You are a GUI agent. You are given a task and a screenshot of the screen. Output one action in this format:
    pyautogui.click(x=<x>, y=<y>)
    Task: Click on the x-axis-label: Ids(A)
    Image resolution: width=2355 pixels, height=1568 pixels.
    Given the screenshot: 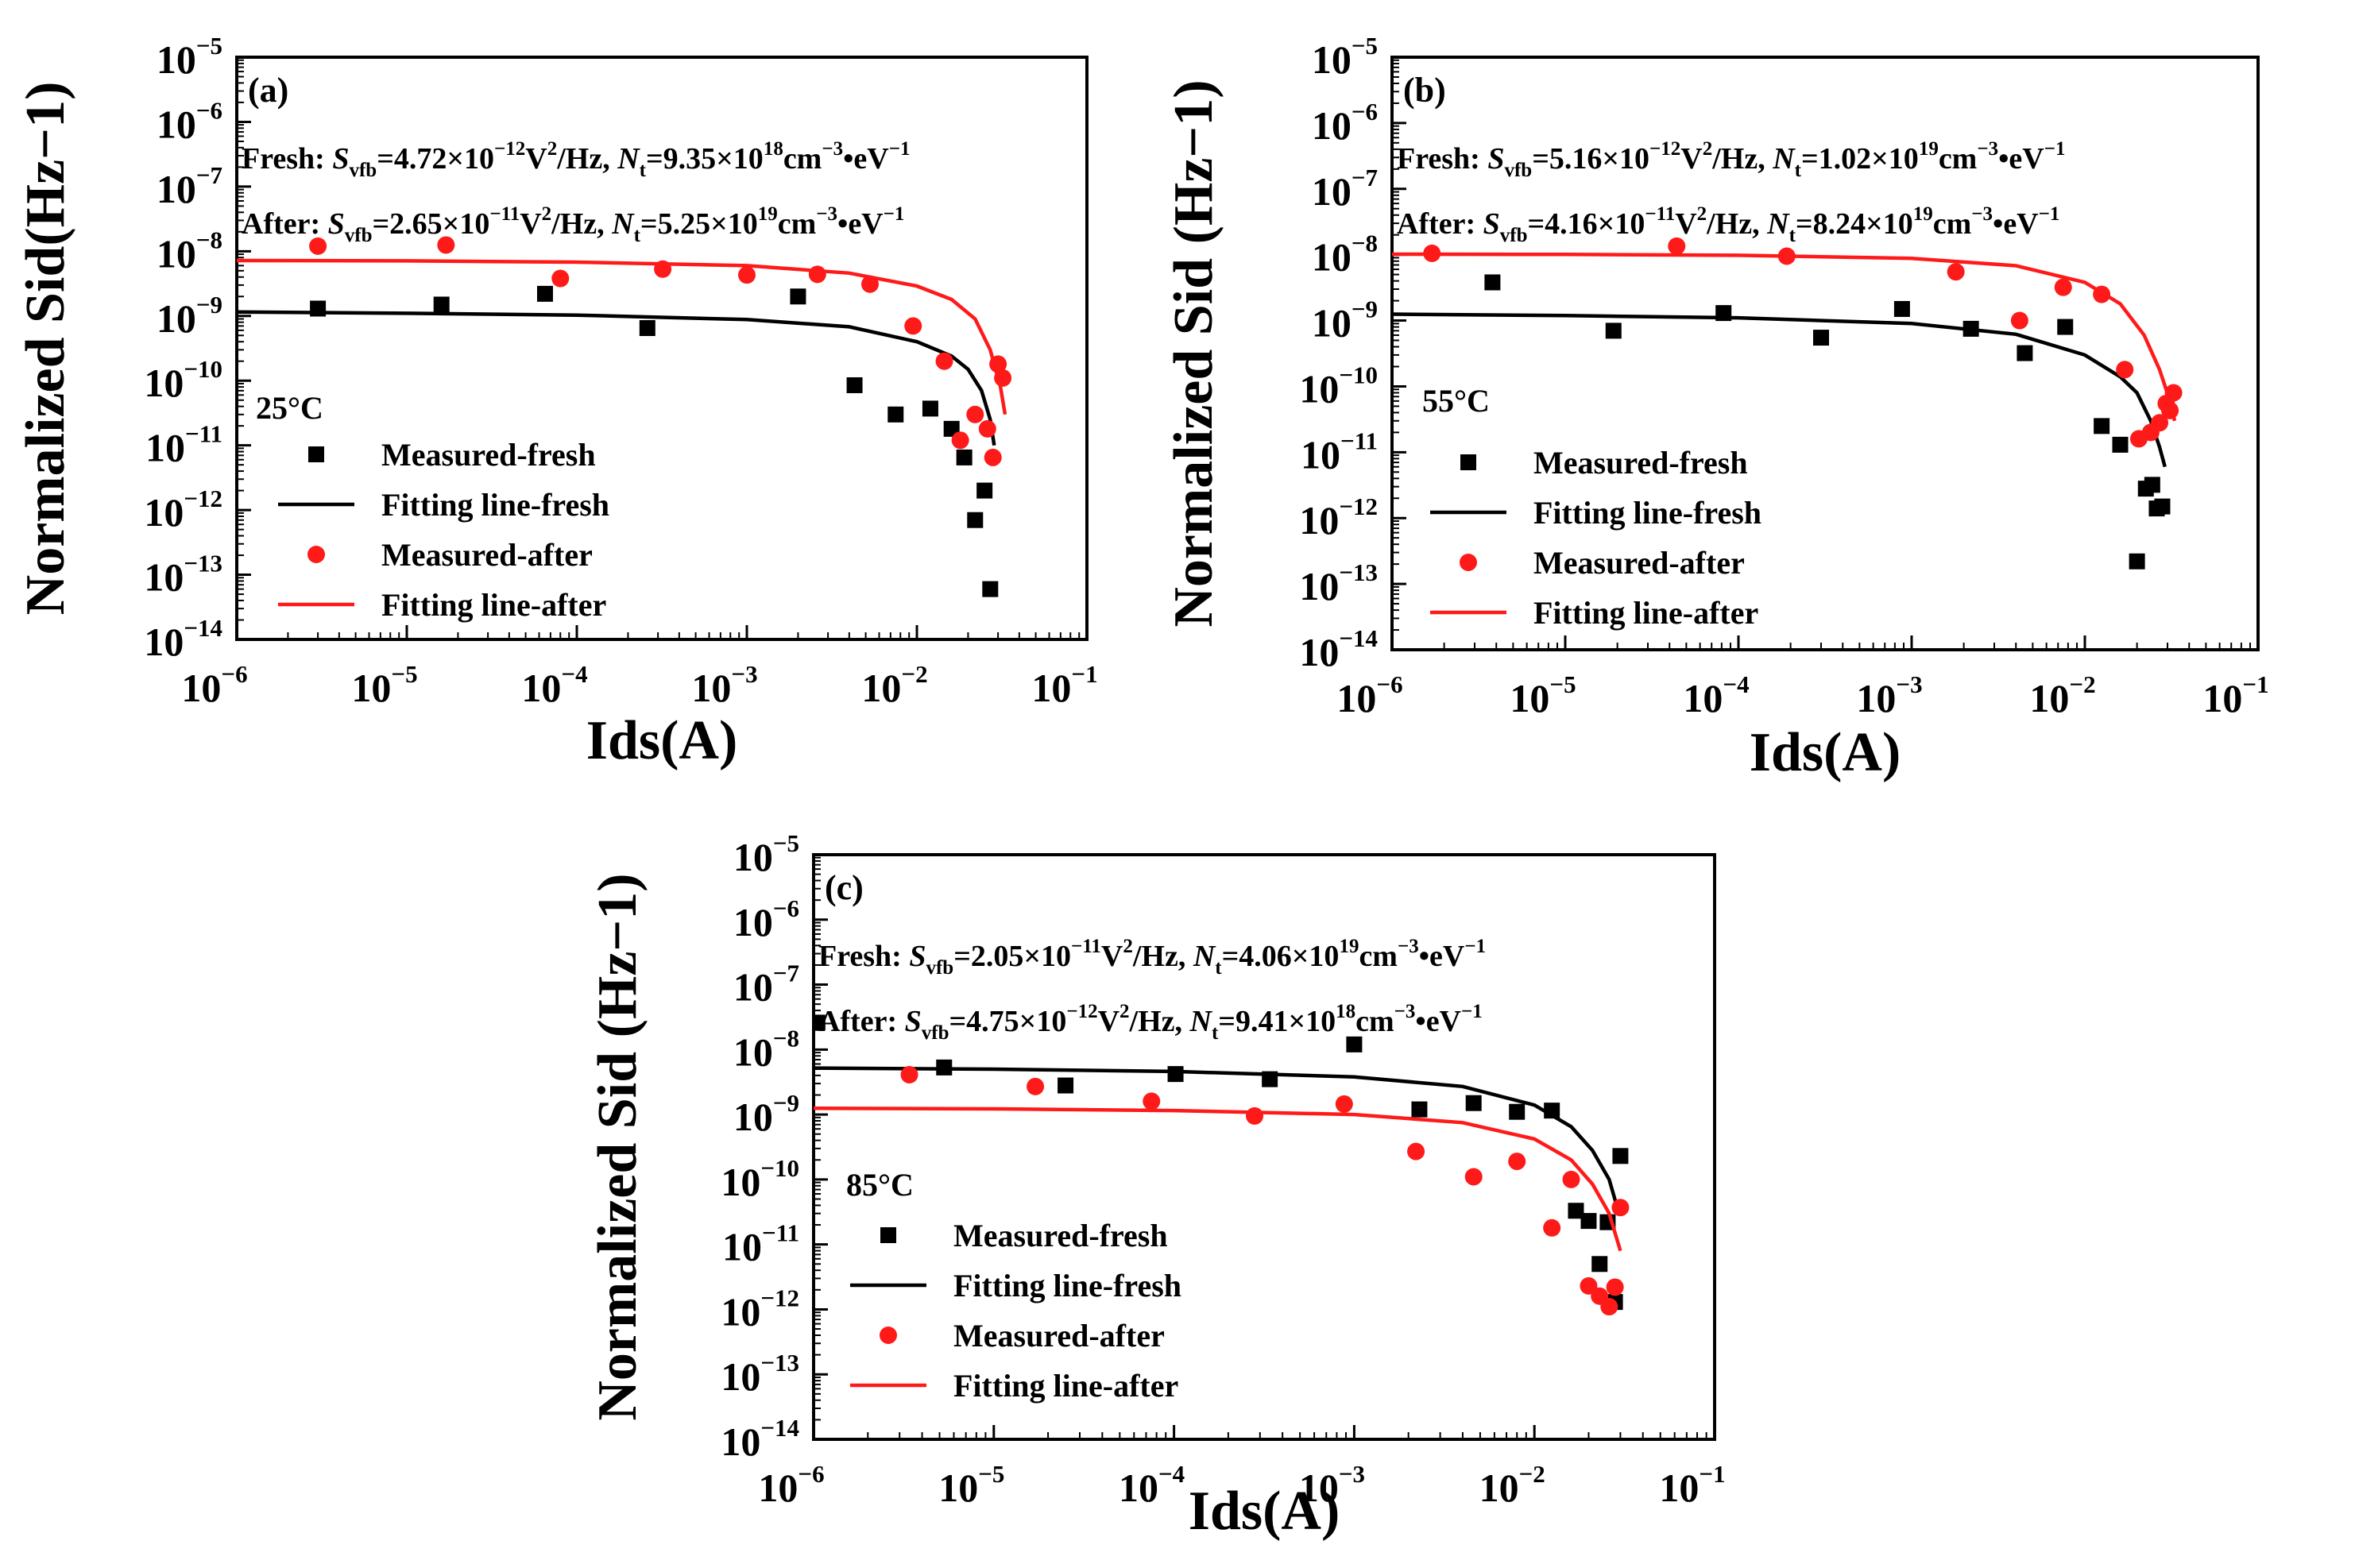 What is the action you would take?
    pyautogui.click(x=1825, y=752)
    